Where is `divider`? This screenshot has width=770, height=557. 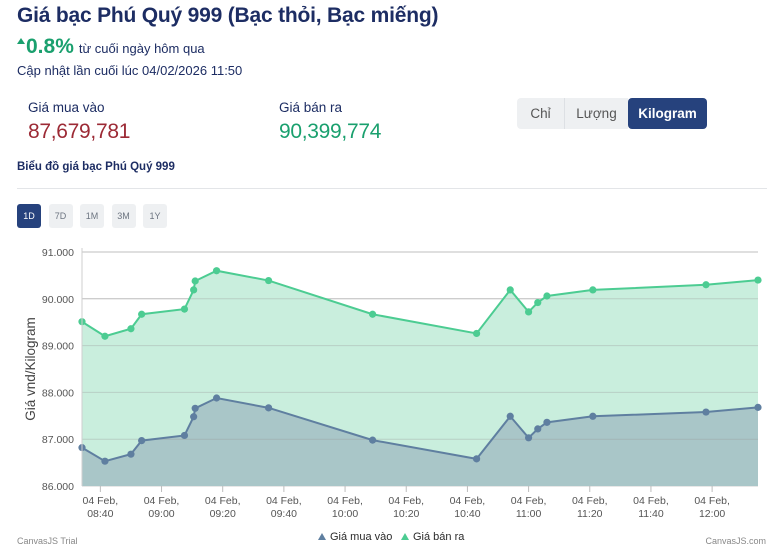
divider is located at coordinates (392, 188).